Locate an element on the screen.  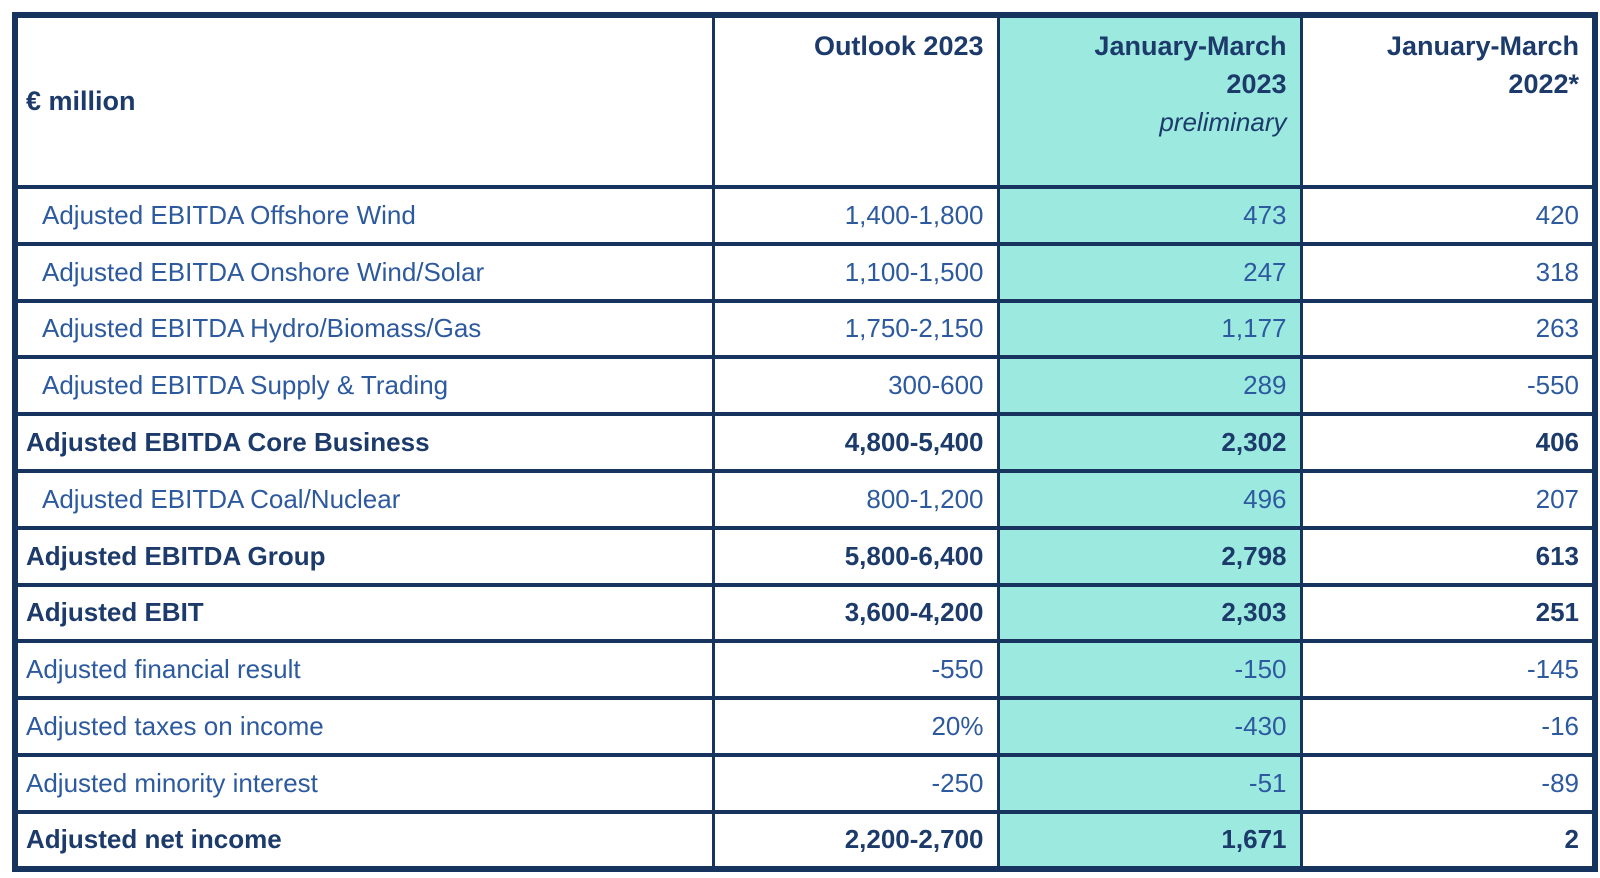
row-label-cell: Adjusted EBIT is located at coordinates (364, 613).